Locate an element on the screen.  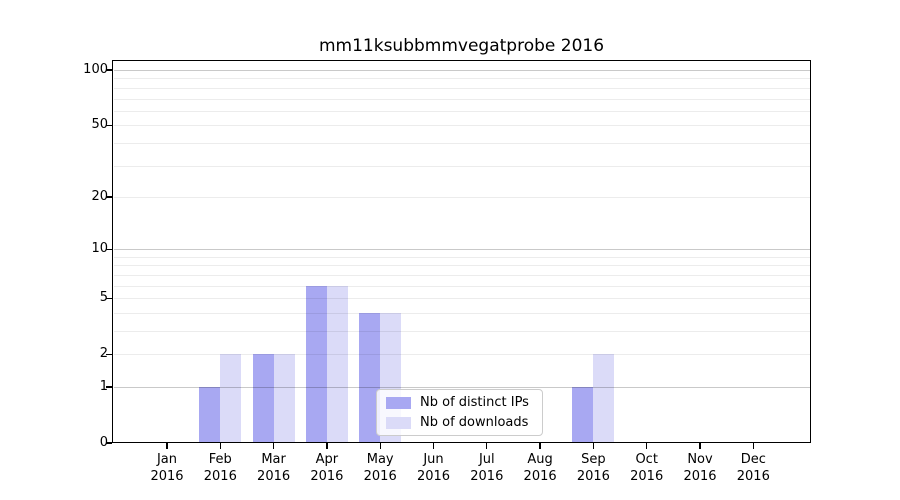
x-axis-tick-label: Jan 2016 is located at coordinates (167, 468).